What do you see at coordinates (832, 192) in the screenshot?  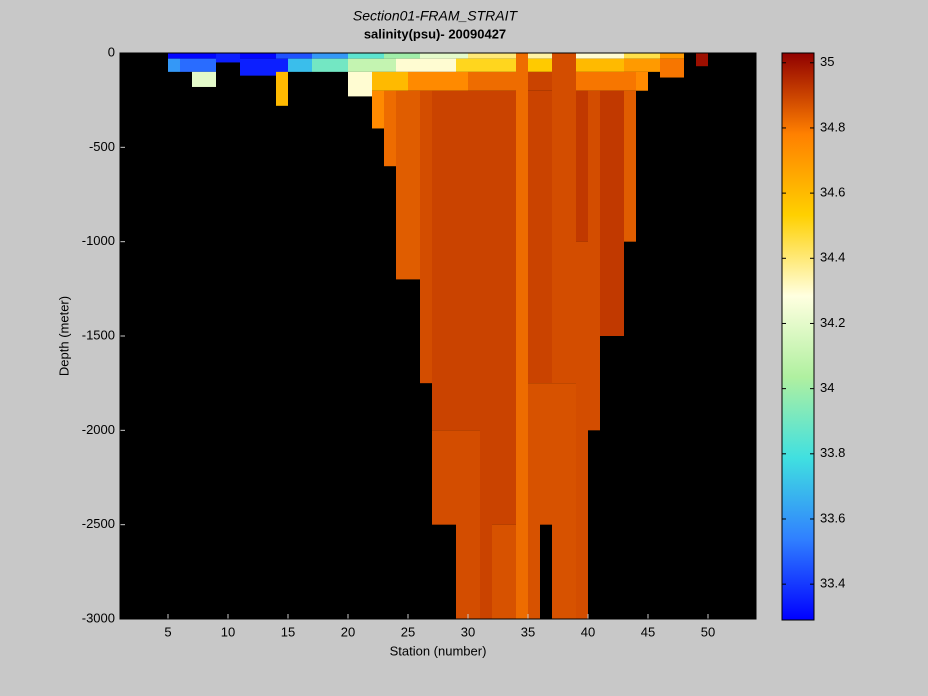 I see `colorbar-tick-label: 34.6` at bounding box center [832, 192].